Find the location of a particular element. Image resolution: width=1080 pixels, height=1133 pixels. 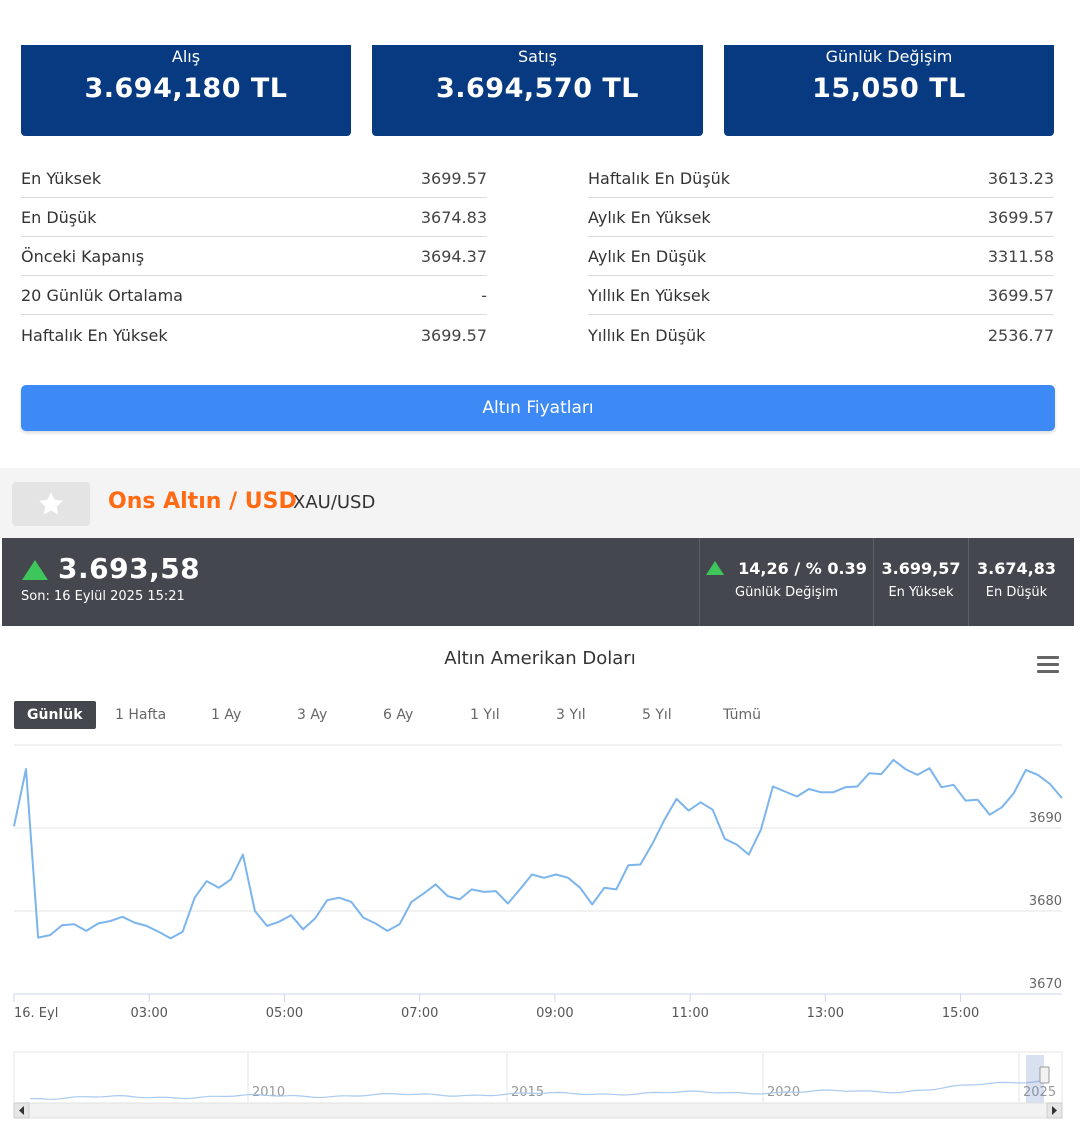

stat-row: Haftalık En Düşük 3613.23 is located at coordinates (821, 179).